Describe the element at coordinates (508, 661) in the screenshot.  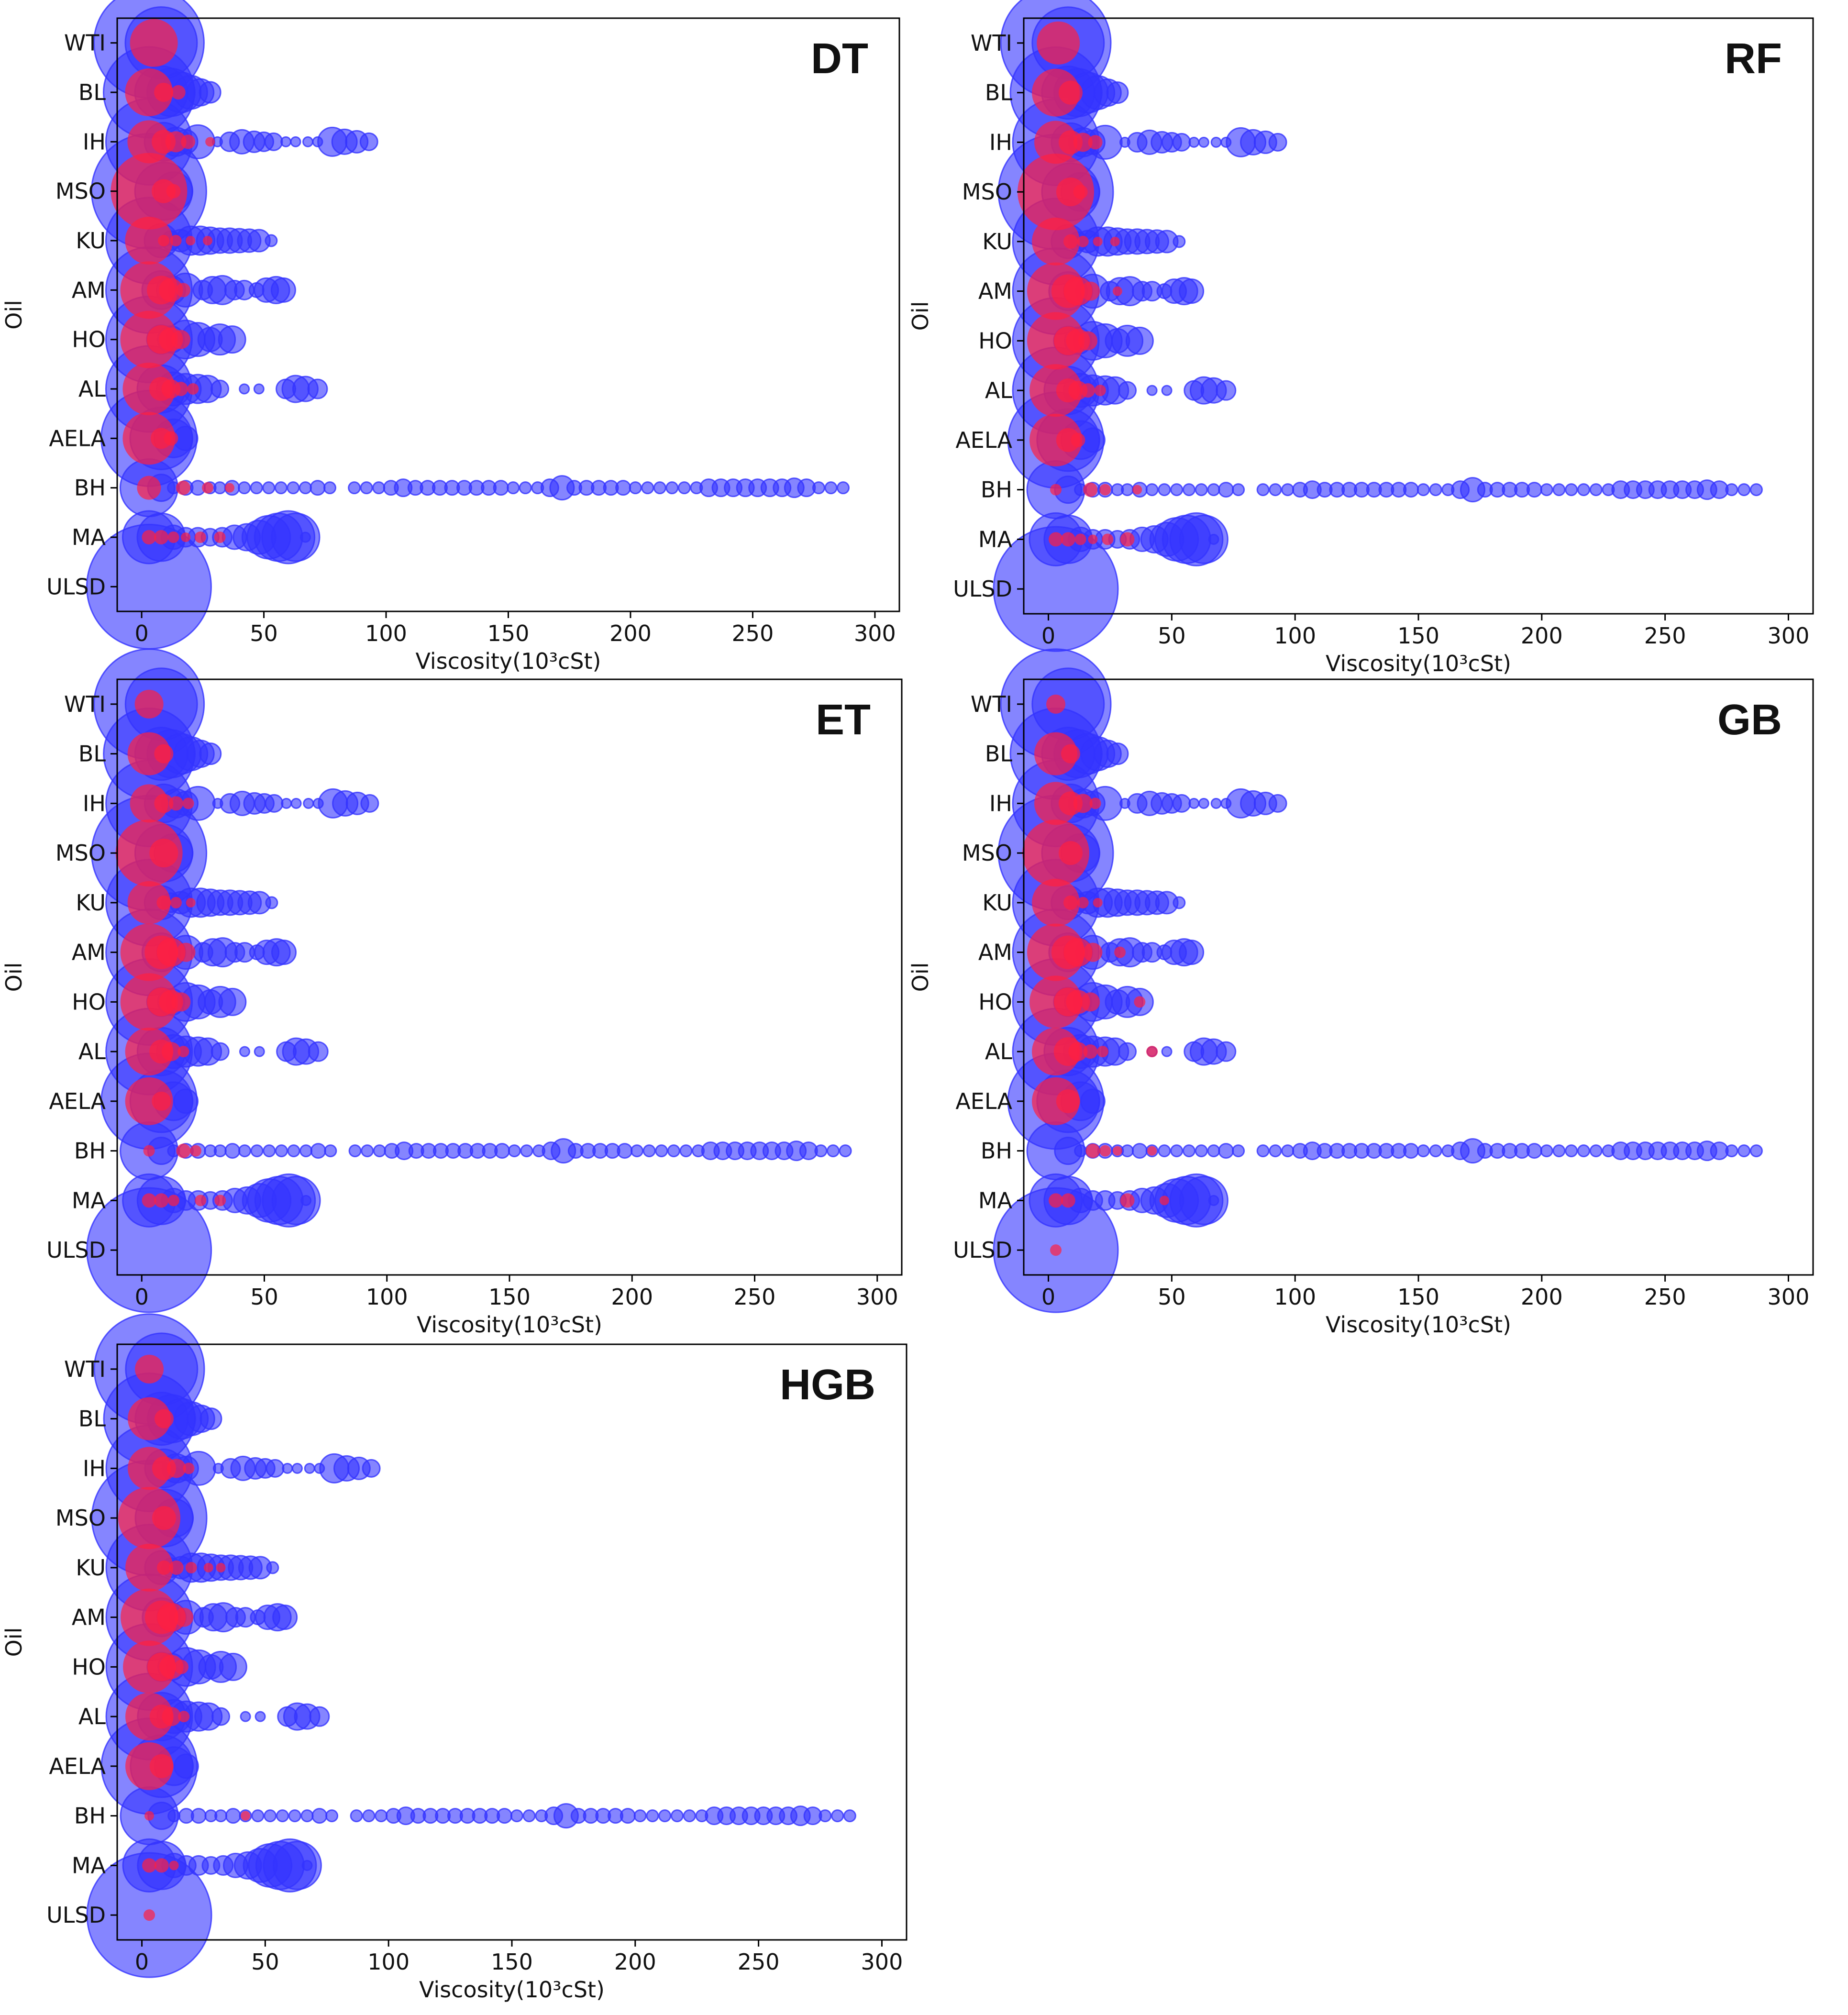
I see `x-axis-label: Viscosity(10³cSt)` at that location.